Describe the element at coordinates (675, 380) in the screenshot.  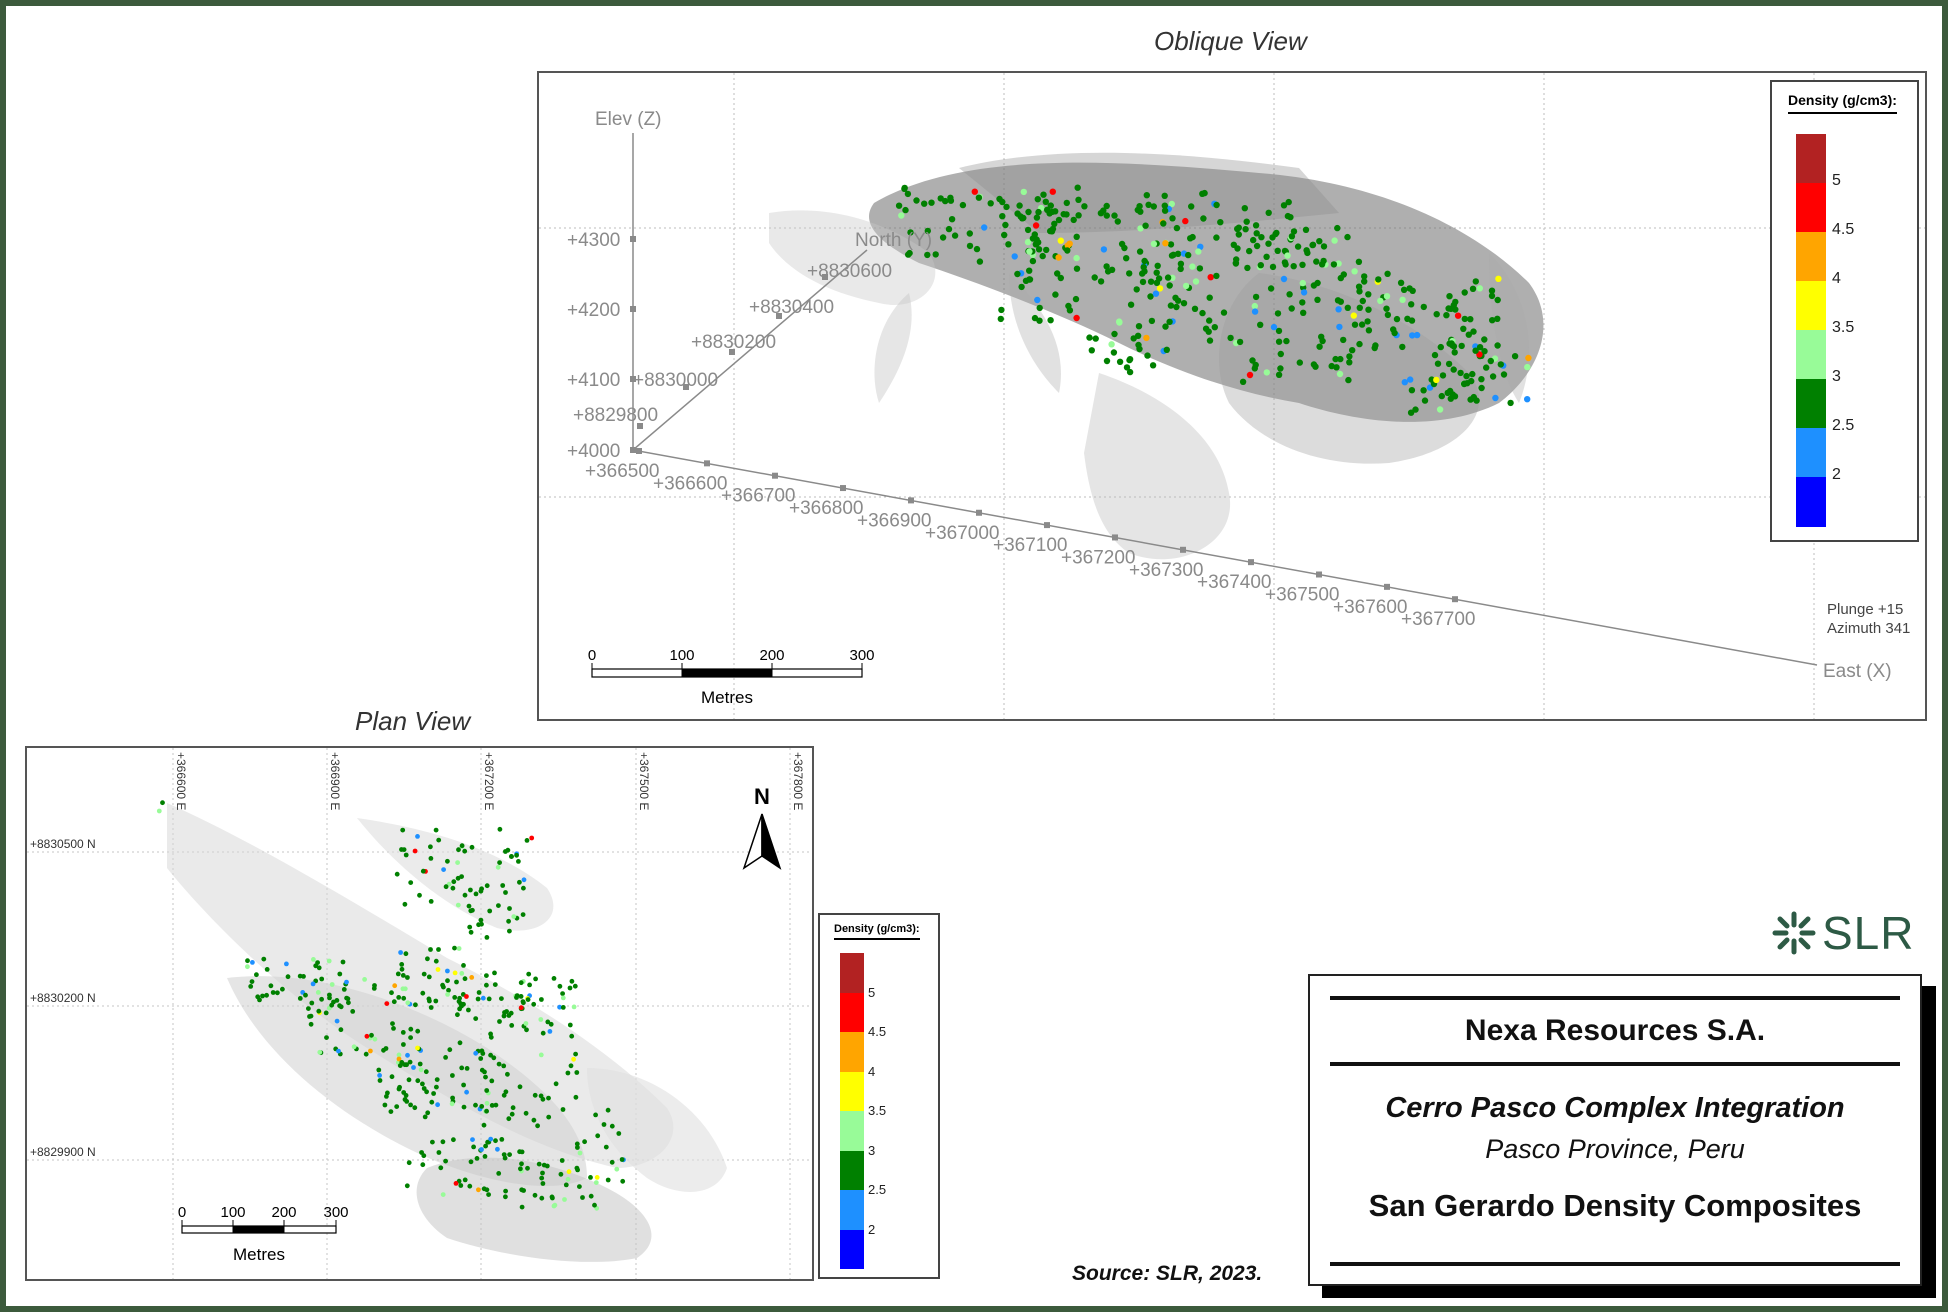
I see `north-tick-label: +8830000` at that location.